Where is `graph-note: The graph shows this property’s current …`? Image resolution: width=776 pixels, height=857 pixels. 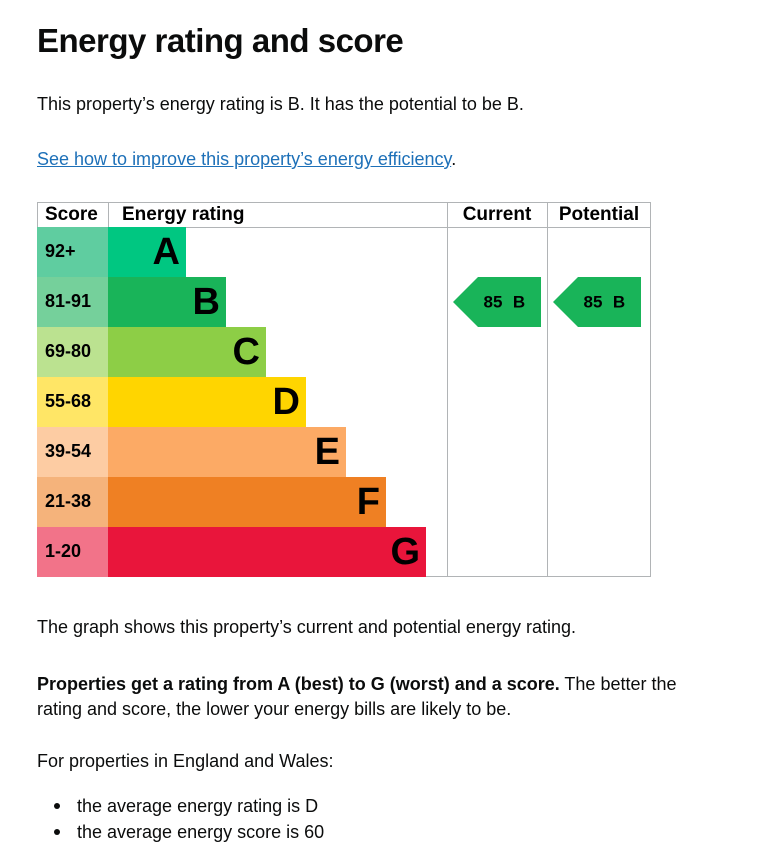 graph-note: The graph shows this property’s current … is located at coordinates (306, 627).